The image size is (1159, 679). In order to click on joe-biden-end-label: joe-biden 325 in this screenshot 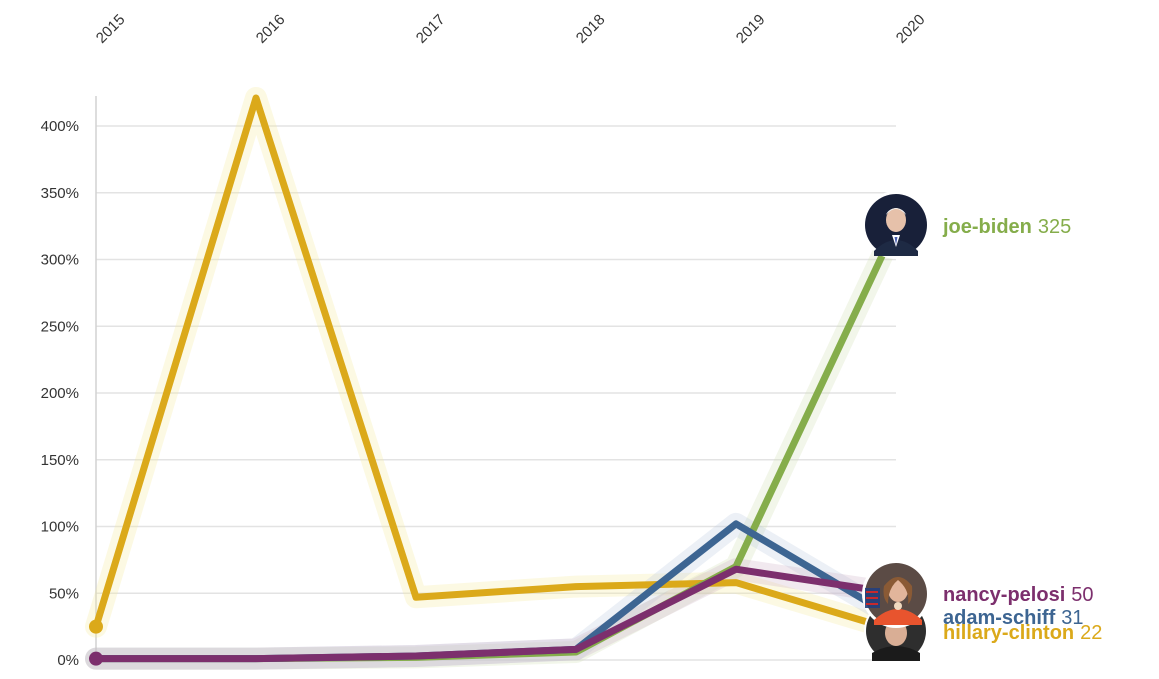, I will do `click(1006, 227)`.